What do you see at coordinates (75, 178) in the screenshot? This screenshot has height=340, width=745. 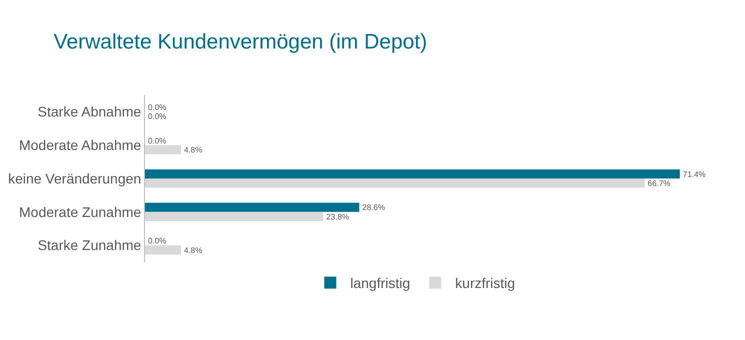 I see `y-tick-label: keine Veränderungen` at bounding box center [75, 178].